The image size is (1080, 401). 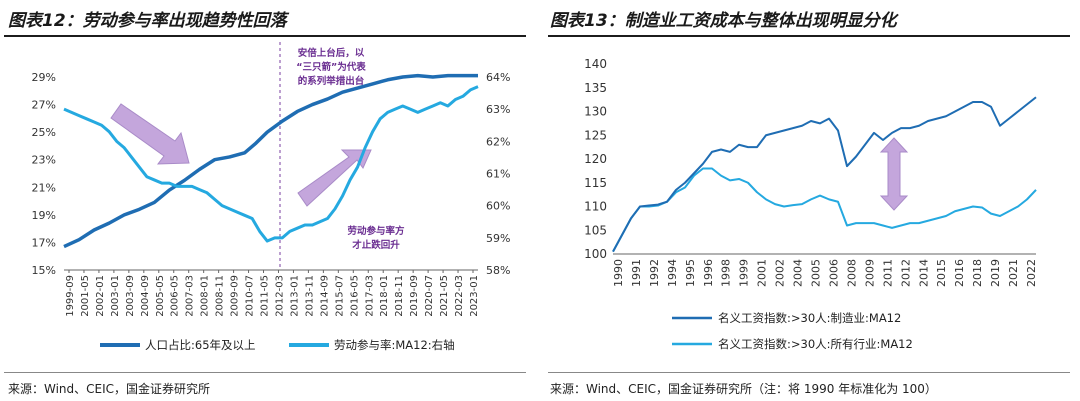 I want to click on left-x-tick-label: 2022-03, so click(x=459, y=296).